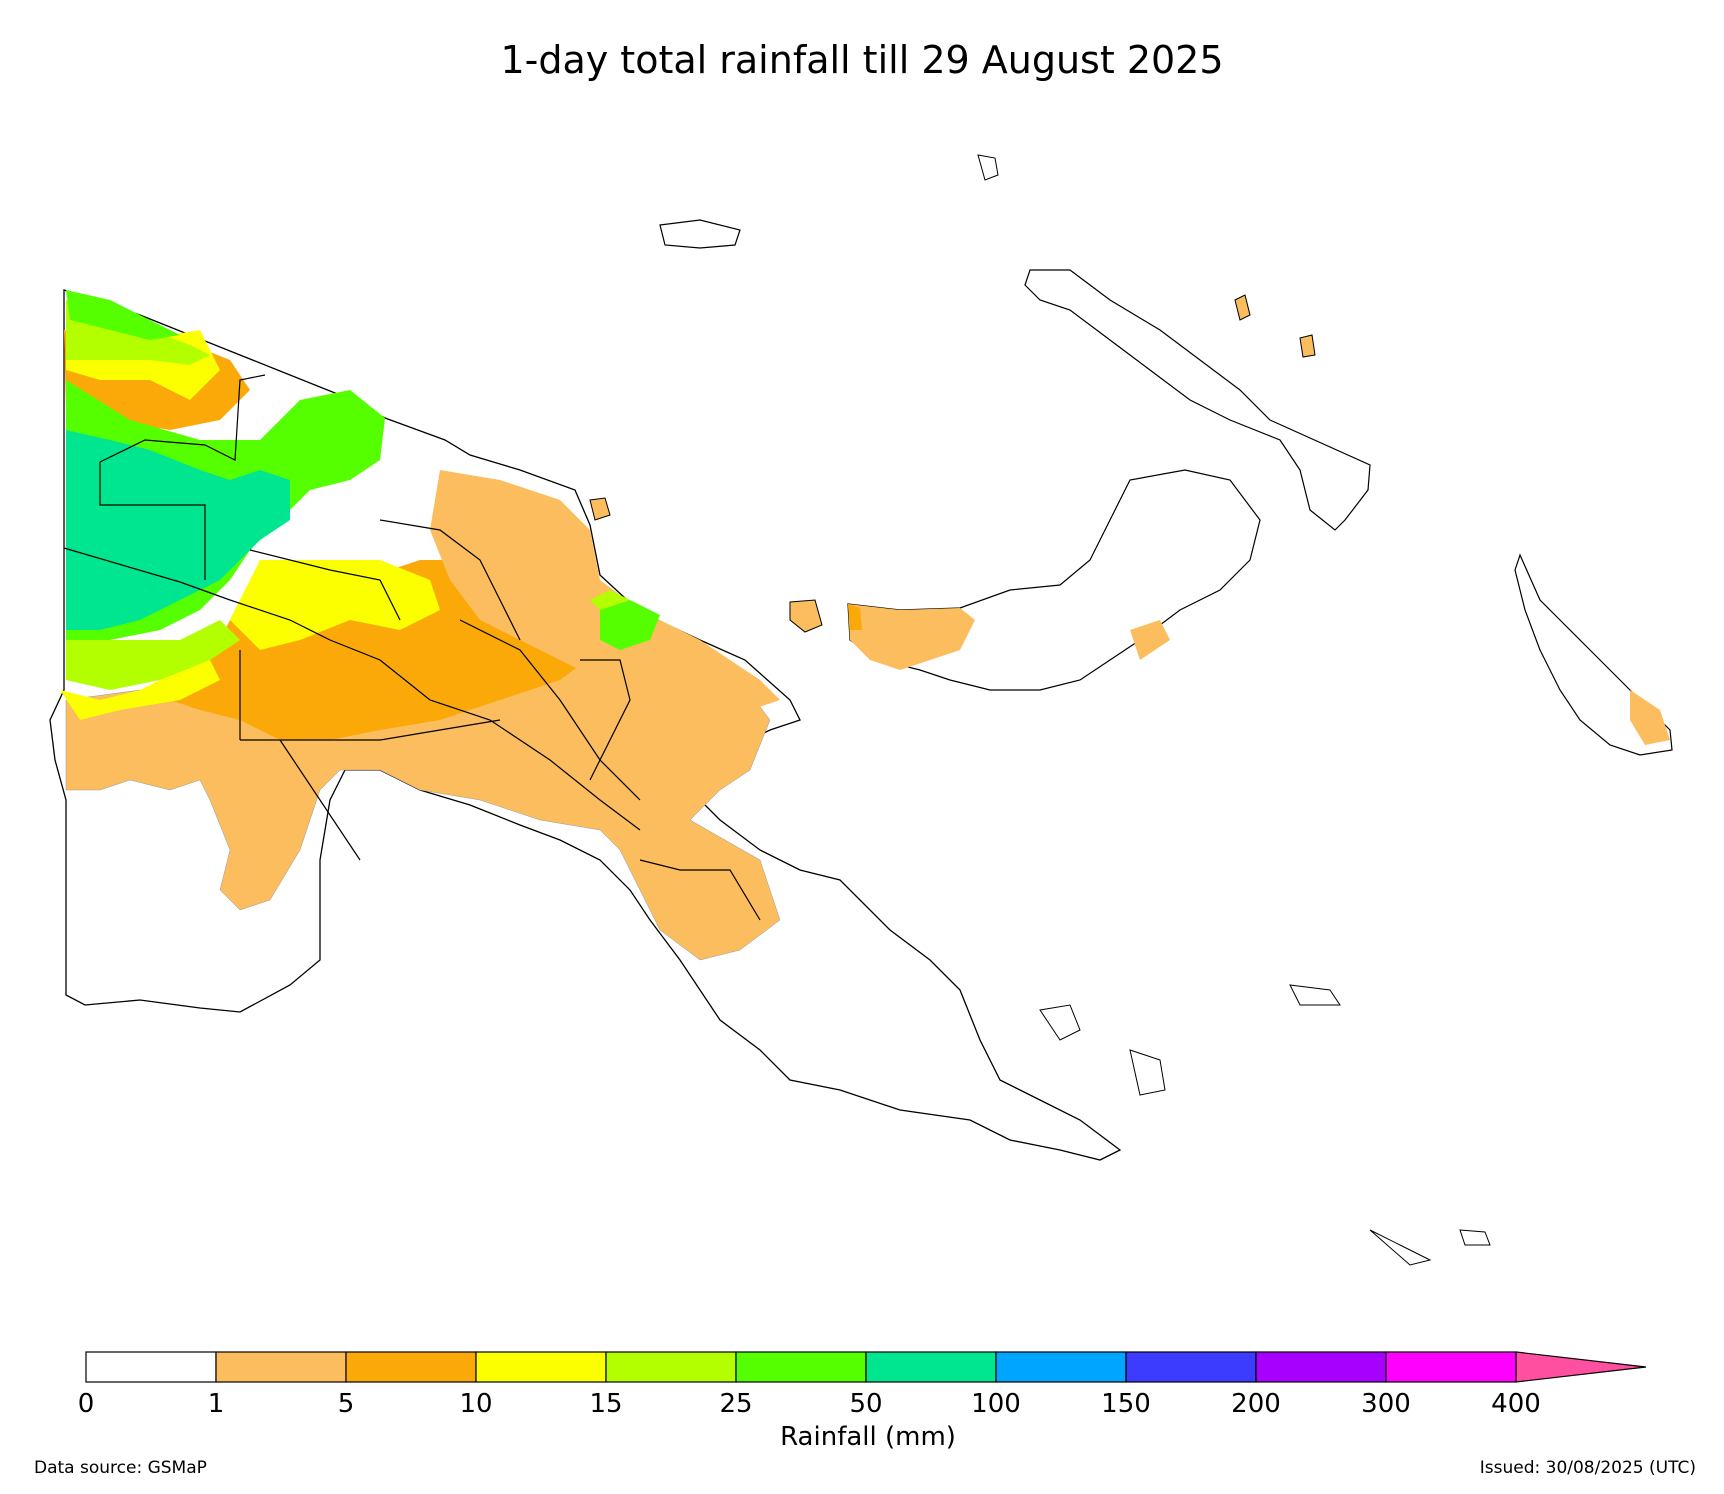 The image size is (1724, 1494). What do you see at coordinates (996, 1404) in the screenshot?
I see `colorbar-tick-label: 100` at bounding box center [996, 1404].